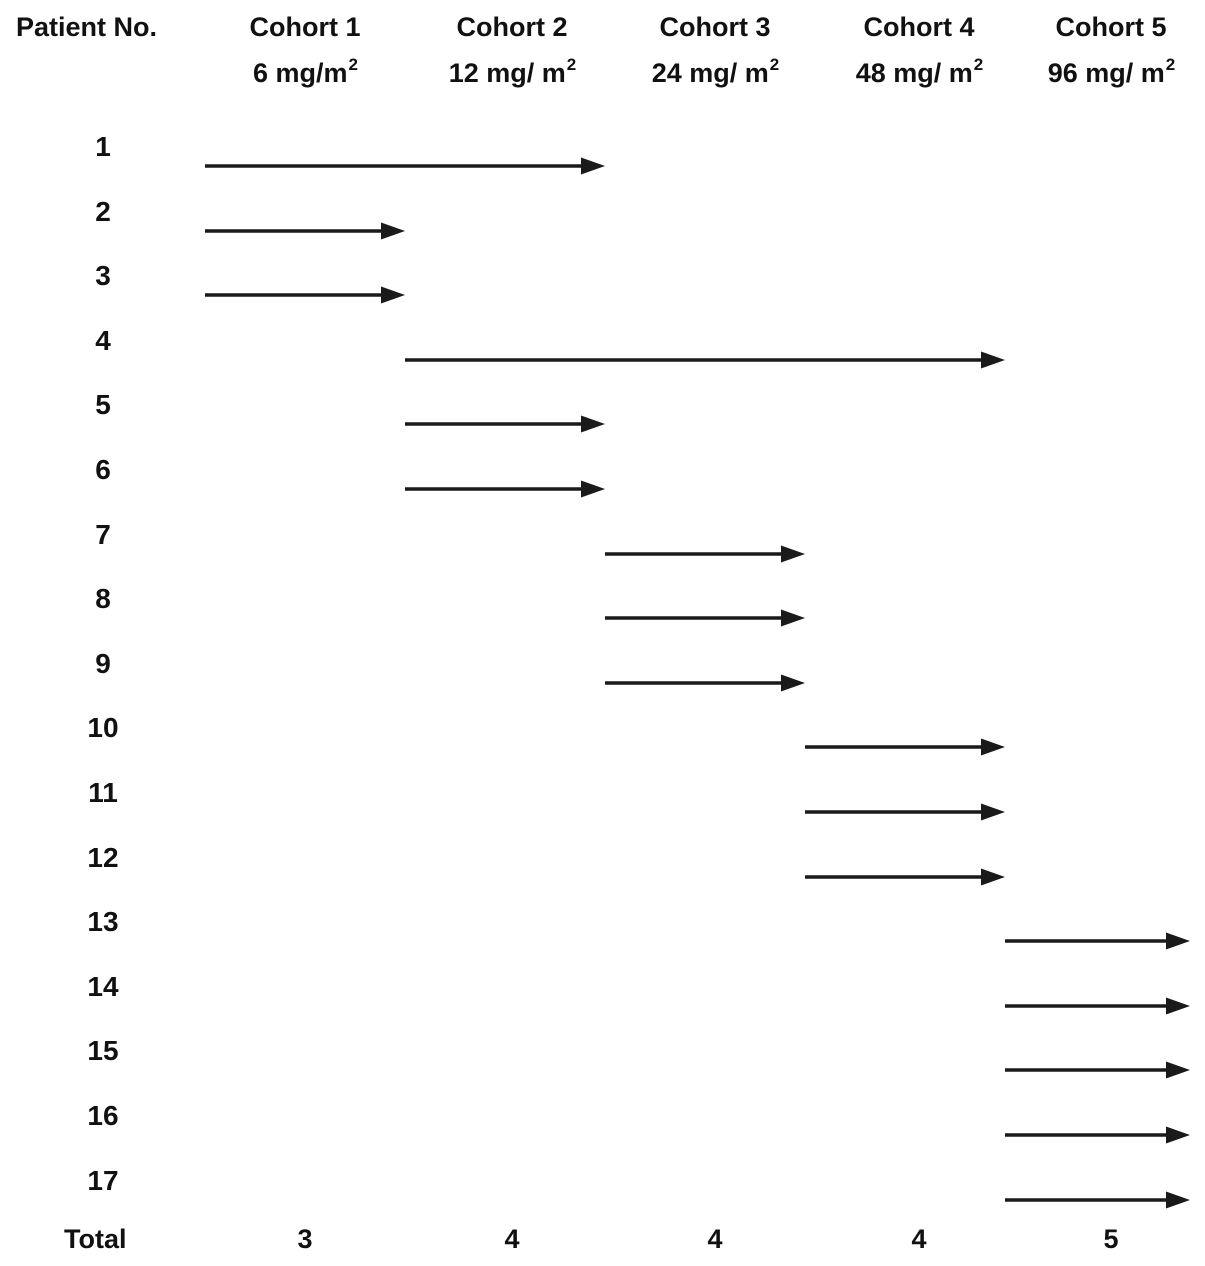 This screenshot has height=1266, width=1205. What do you see at coordinates (103, 1115) in the screenshot?
I see `patient-number-16: 16` at bounding box center [103, 1115].